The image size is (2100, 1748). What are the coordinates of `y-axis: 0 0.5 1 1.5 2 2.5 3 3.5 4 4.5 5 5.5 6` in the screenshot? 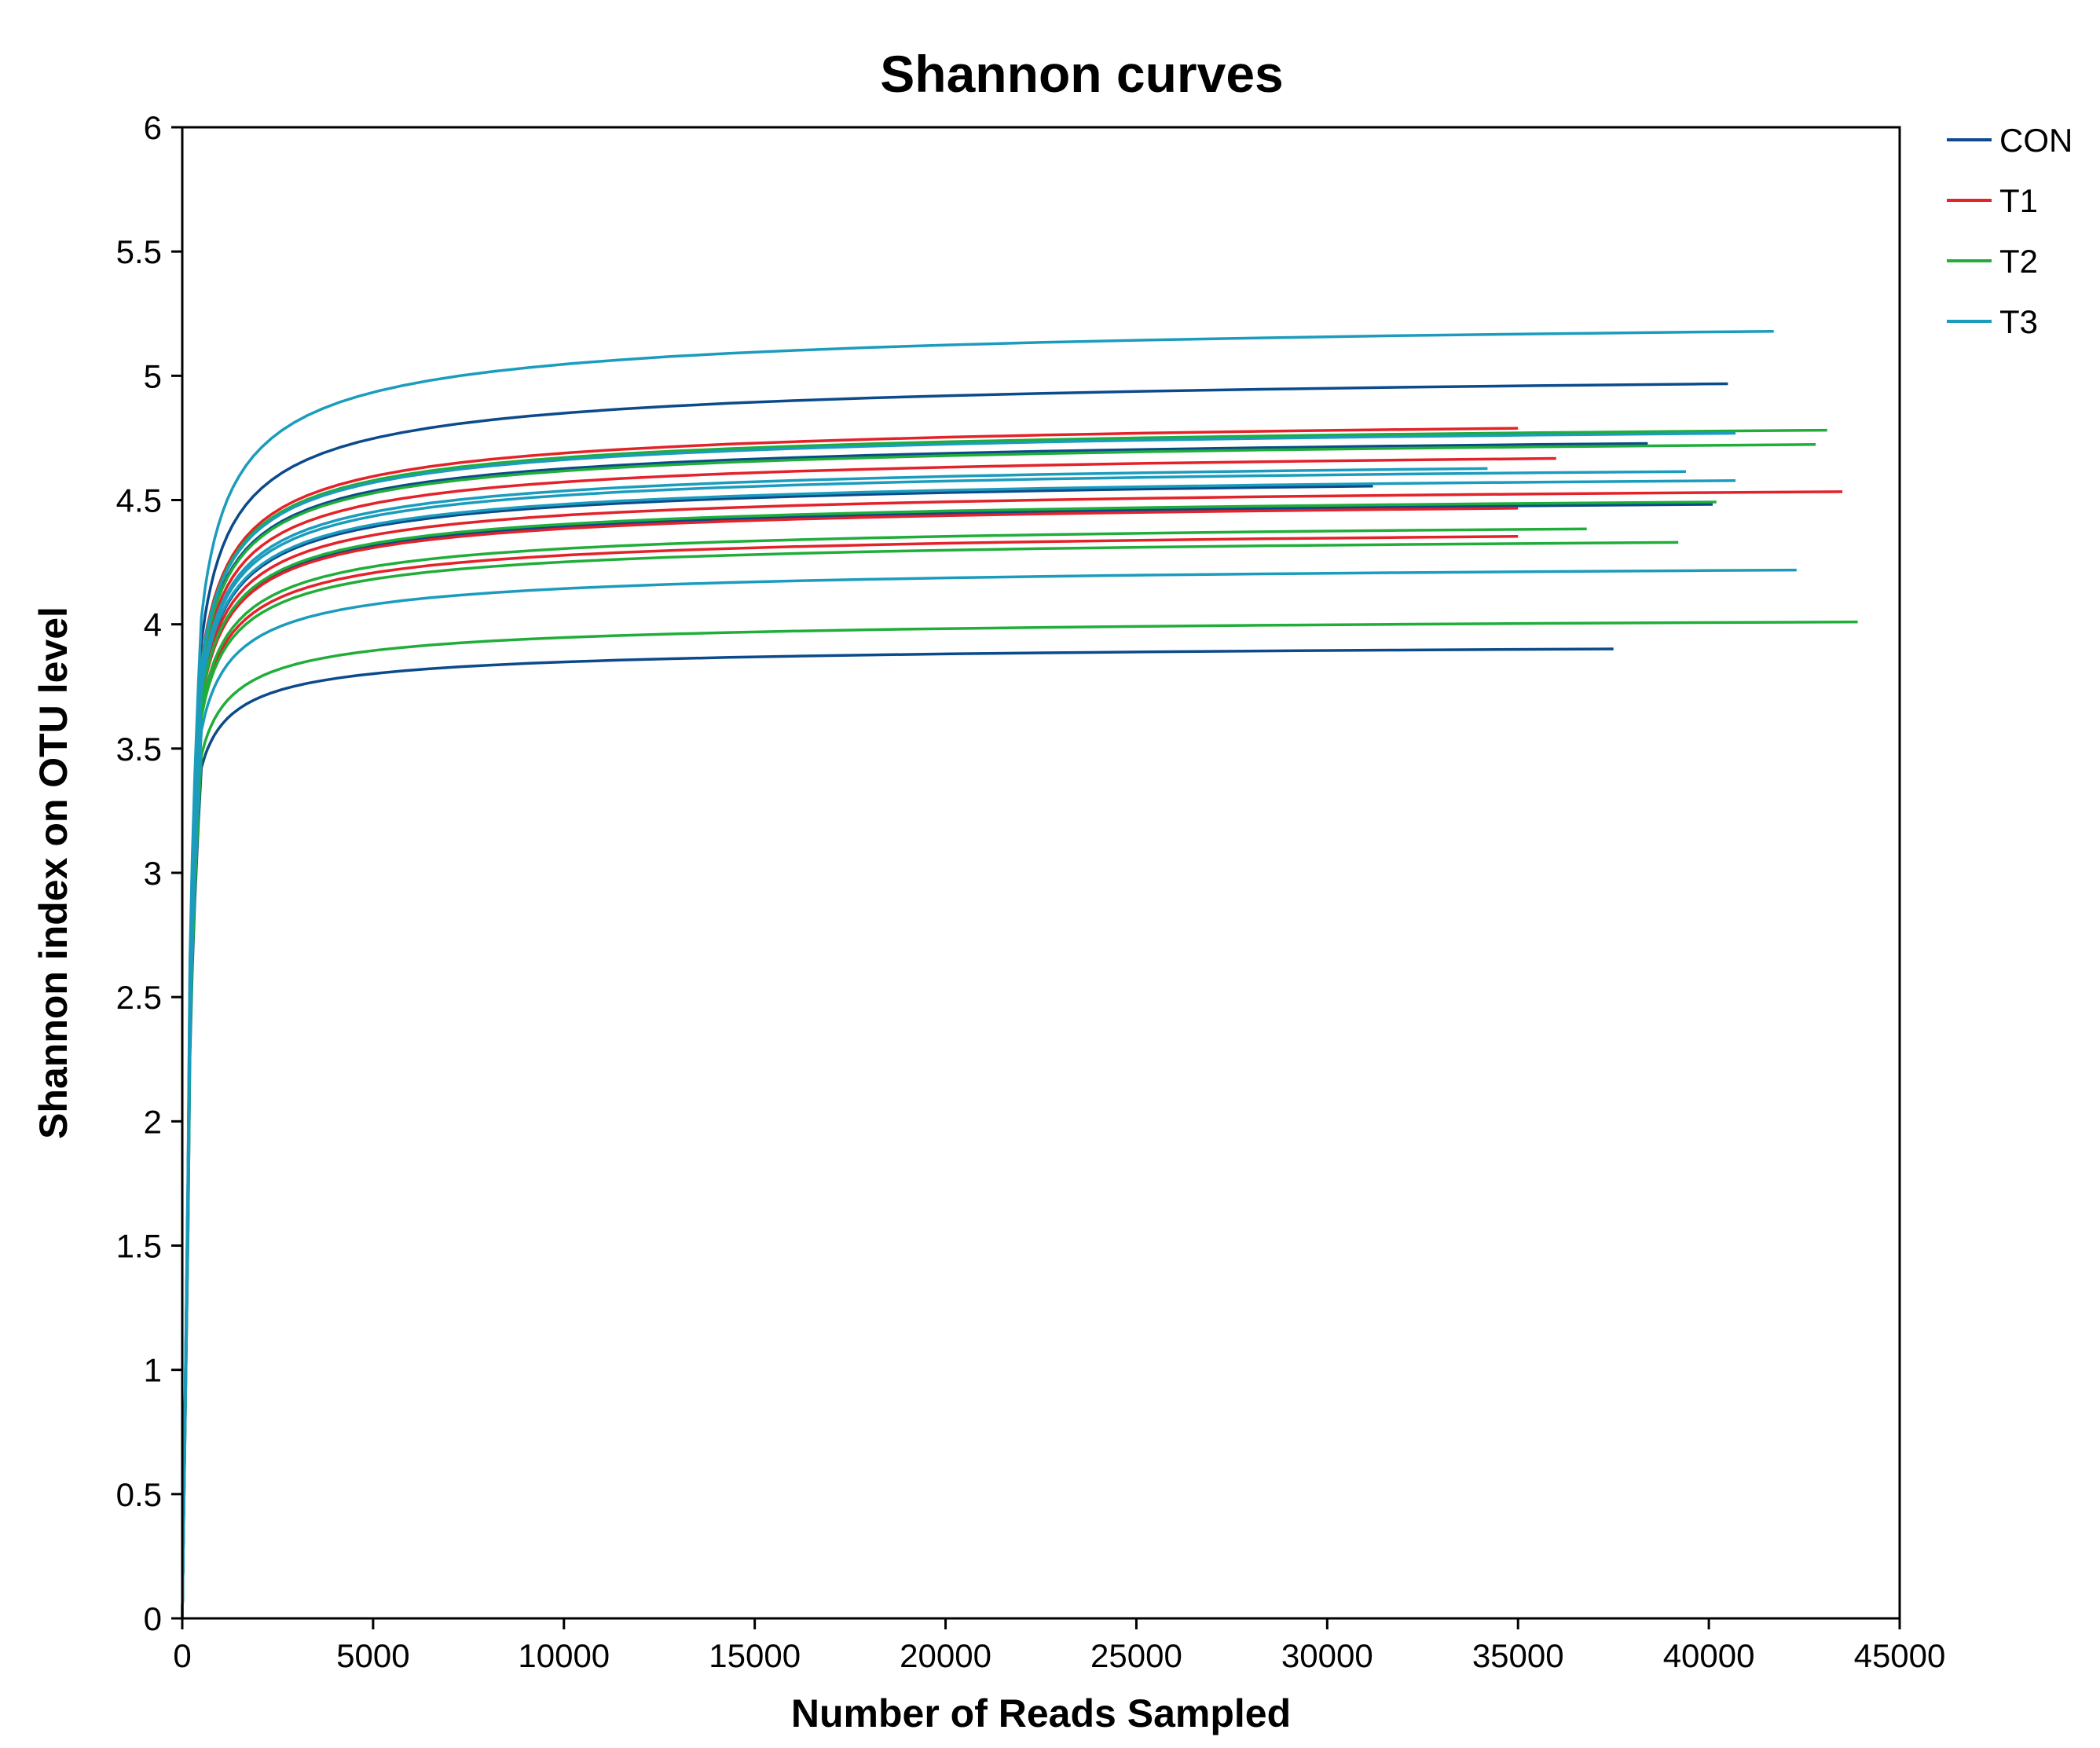 It's located at (149, 873).